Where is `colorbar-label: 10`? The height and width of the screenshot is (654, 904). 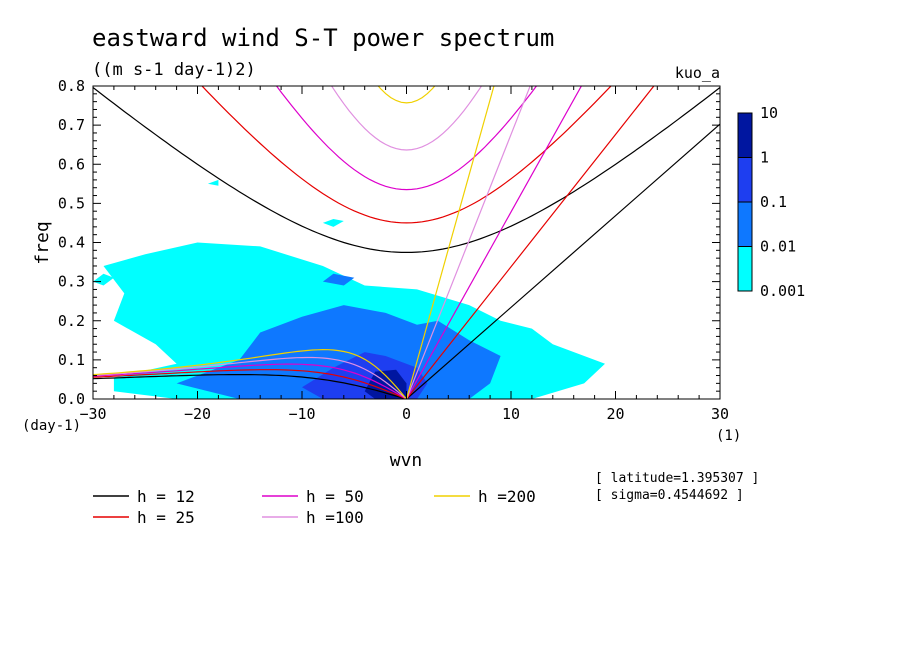
colorbar-label: 10 is located at coordinates (769, 113).